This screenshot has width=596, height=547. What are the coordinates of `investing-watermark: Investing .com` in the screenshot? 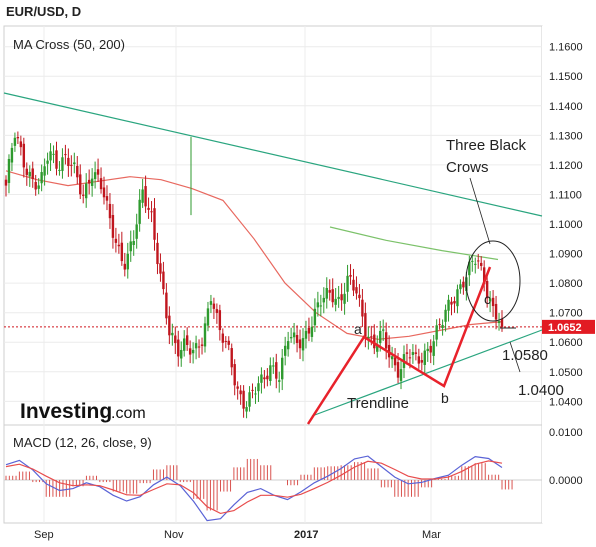 It's located at (83, 411).